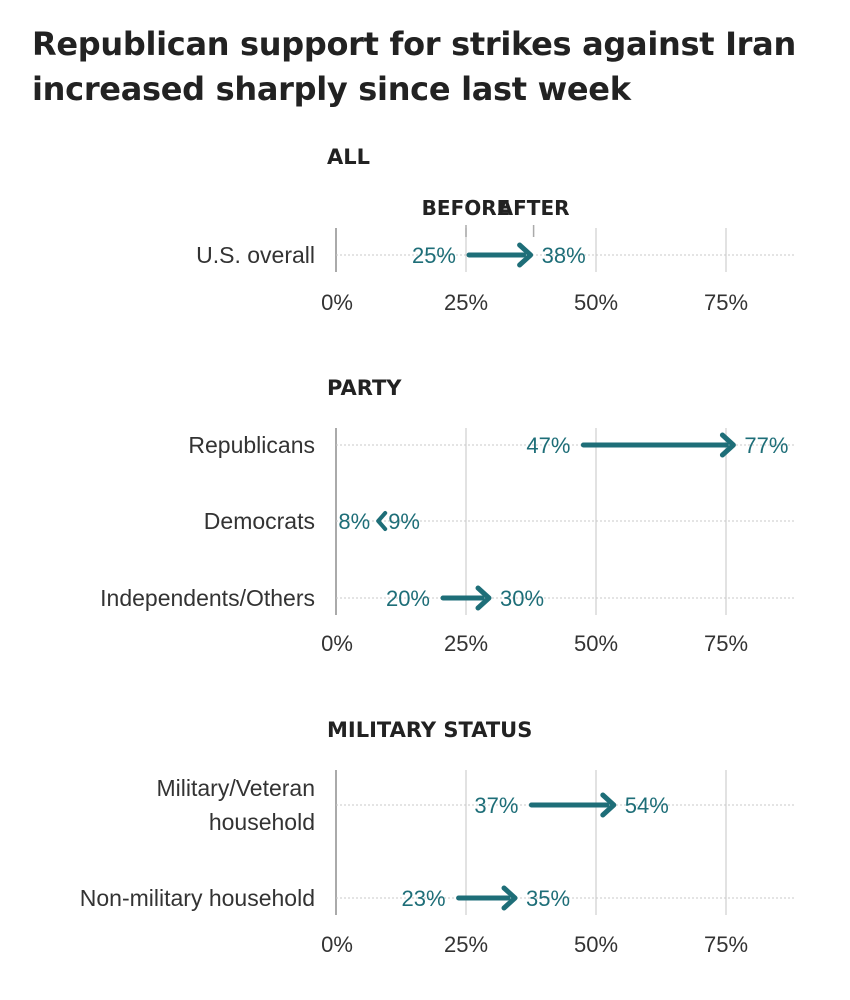 Image resolution: width=850 pixels, height=1000 pixels. I want to click on category-label: Democrats, so click(259, 521).